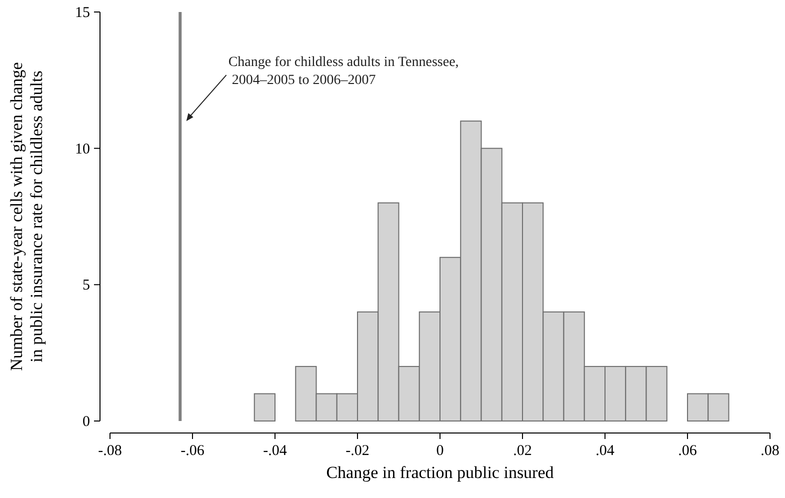 Image resolution: width=785 pixels, height=498 pixels. I want to click on y-tick-label: 5, so click(86, 286).